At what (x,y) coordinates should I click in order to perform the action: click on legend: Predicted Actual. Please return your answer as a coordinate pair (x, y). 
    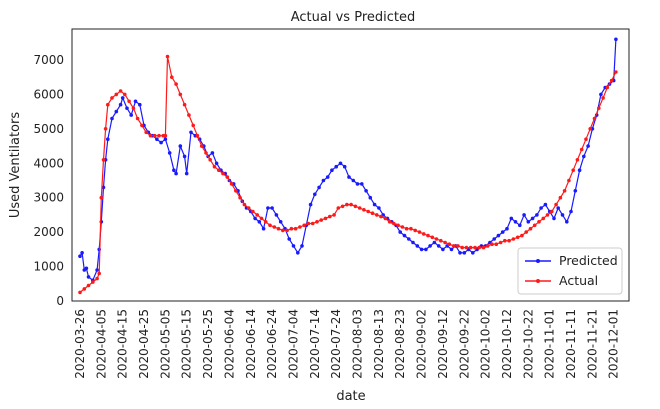
    Looking at the image, I should click on (570, 271).